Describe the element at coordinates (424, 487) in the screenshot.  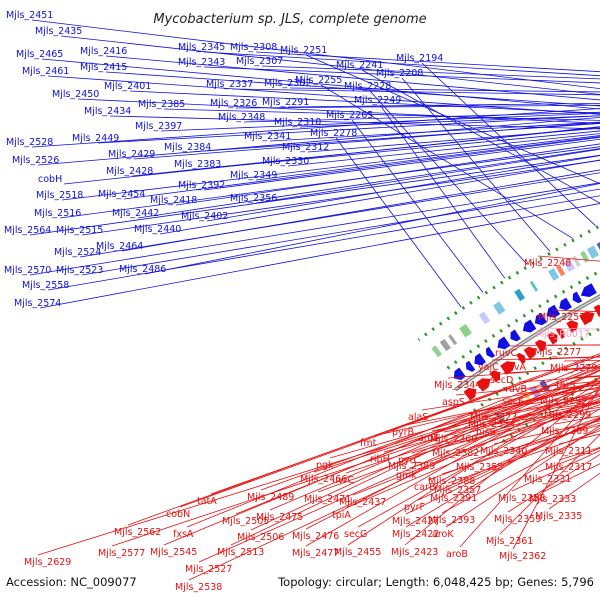
I see `reverse-gene-label: carB` at that location.